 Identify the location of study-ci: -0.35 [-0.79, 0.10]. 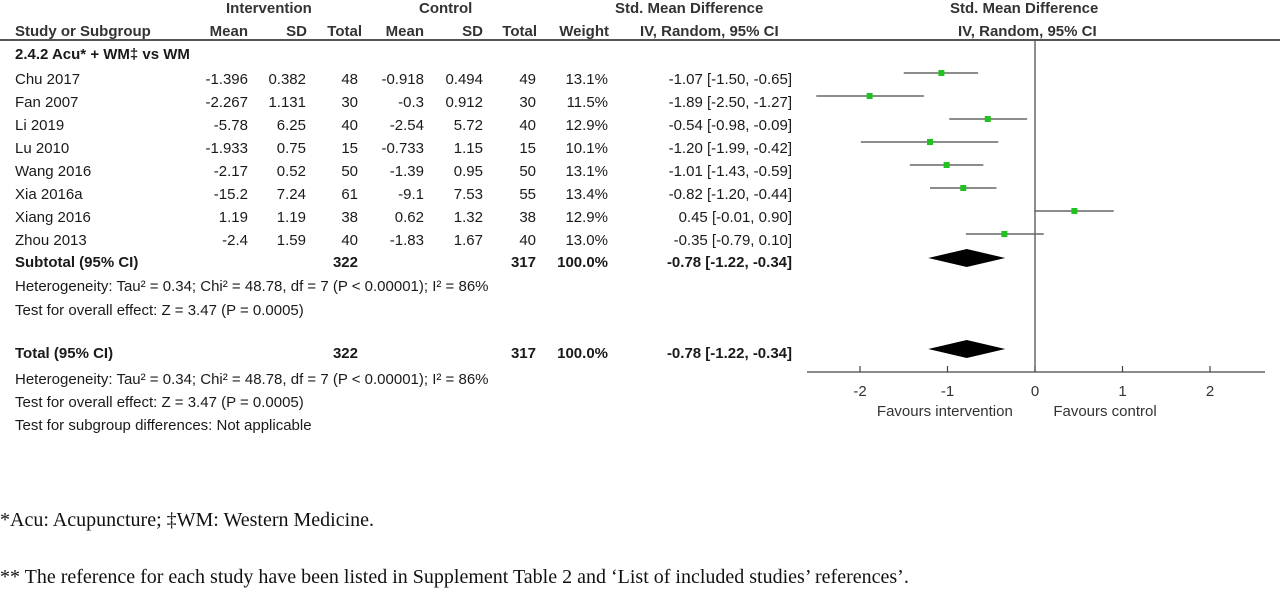
(732, 240).